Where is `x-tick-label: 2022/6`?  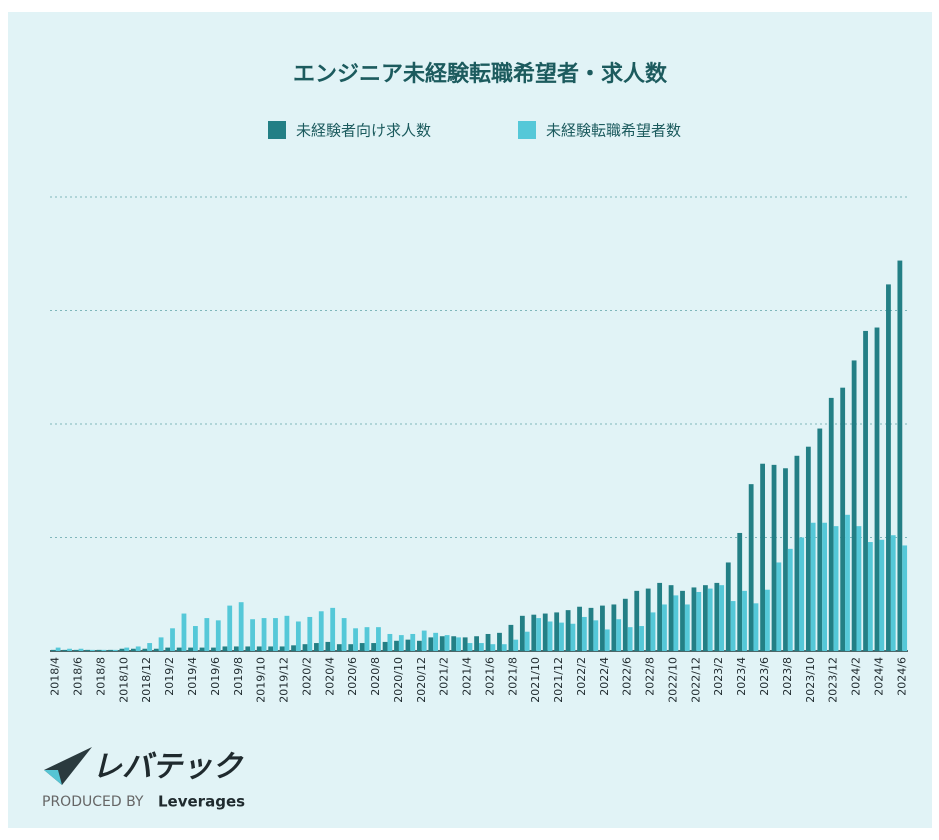 x-tick-label: 2022/6 is located at coordinates (627, 676).